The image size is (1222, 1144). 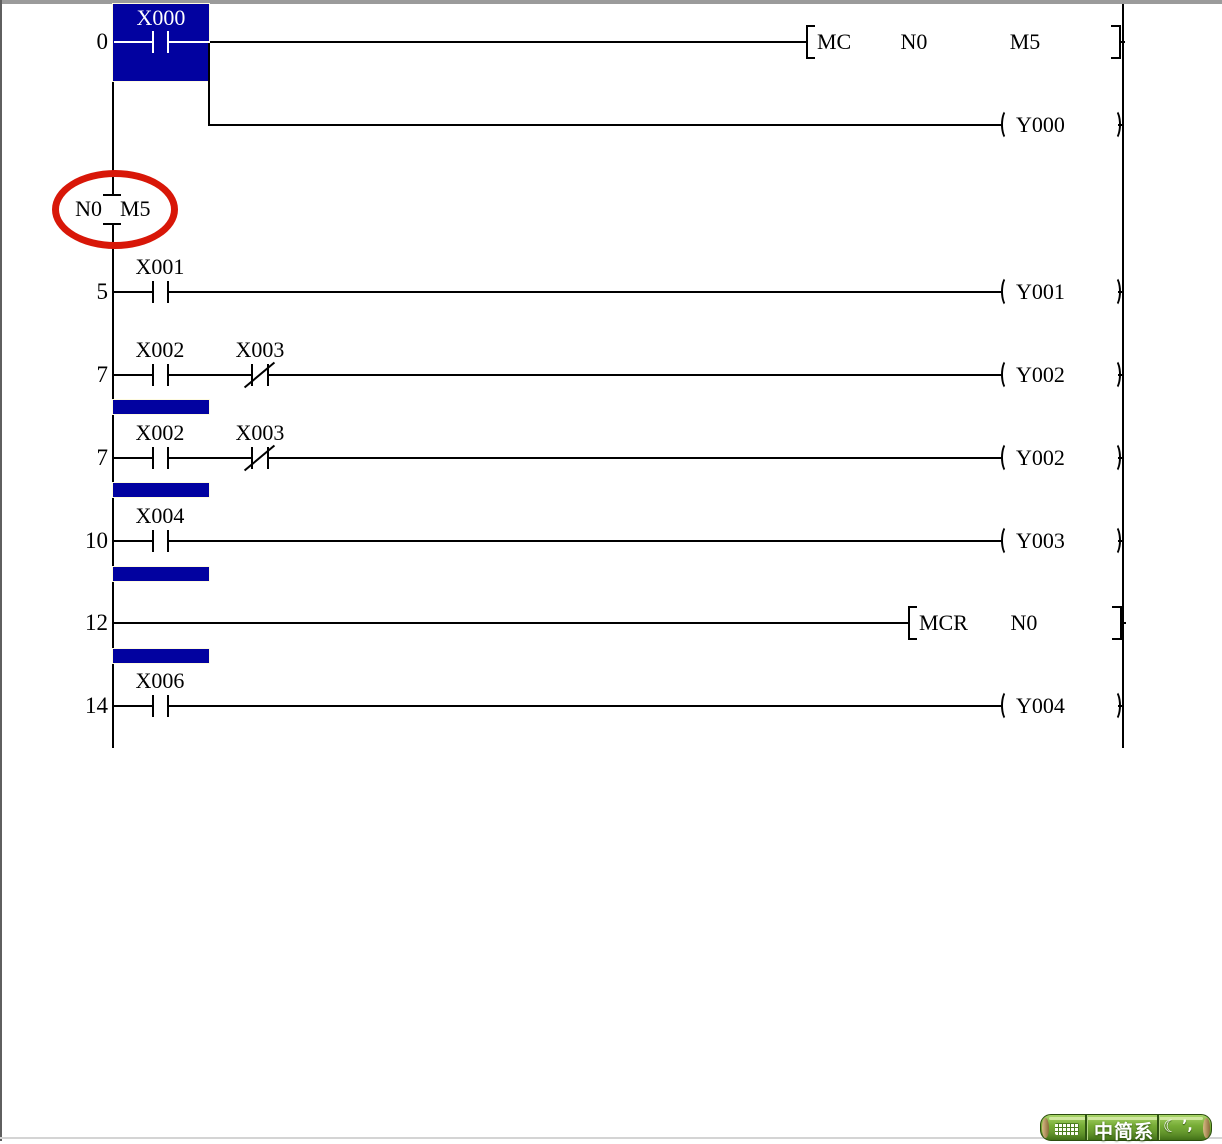 I want to click on contact-x006-label: X006, so click(x=160, y=680).